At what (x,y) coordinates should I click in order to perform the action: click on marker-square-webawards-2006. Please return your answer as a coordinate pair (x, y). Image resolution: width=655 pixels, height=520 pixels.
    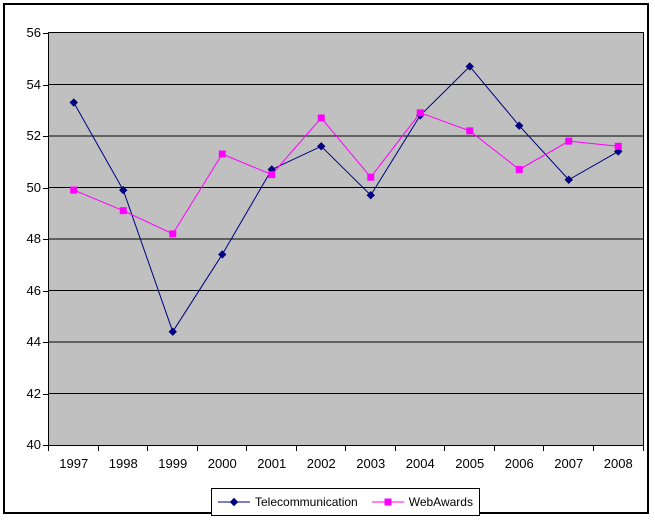
    Looking at the image, I should click on (519, 169).